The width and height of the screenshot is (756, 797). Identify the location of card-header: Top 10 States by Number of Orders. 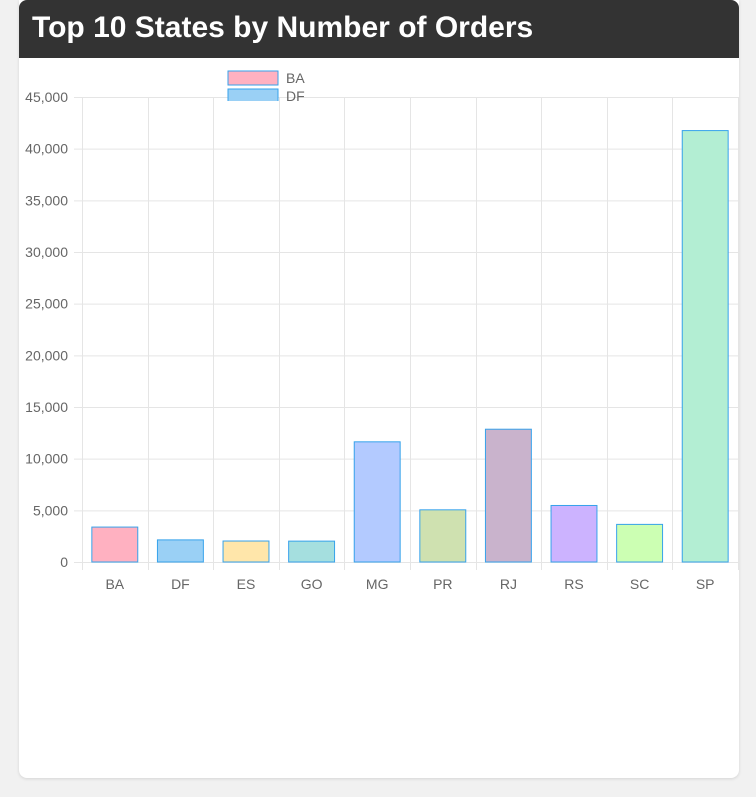
(379, 29).